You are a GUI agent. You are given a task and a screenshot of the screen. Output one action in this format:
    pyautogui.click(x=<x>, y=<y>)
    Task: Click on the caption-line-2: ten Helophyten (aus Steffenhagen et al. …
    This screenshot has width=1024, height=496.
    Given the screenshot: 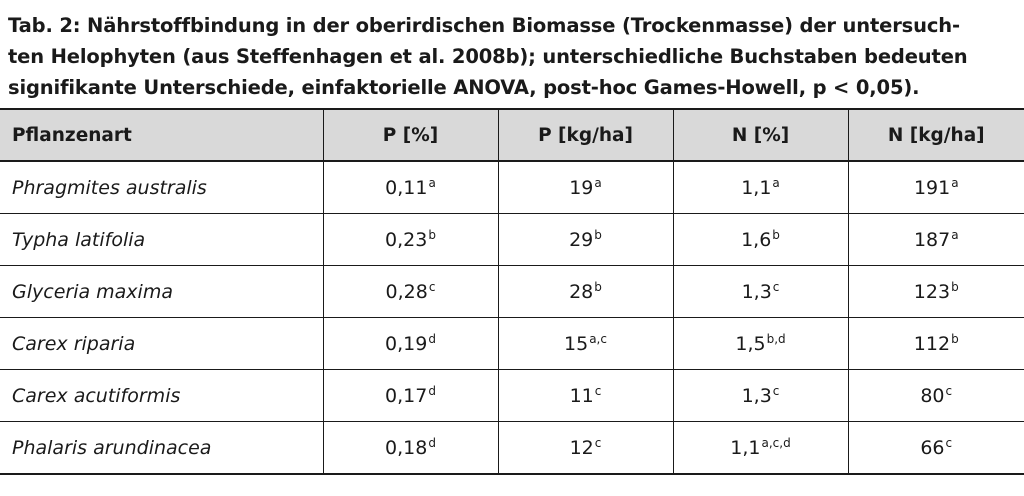 What is the action you would take?
    pyautogui.click(x=488, y=56)
    